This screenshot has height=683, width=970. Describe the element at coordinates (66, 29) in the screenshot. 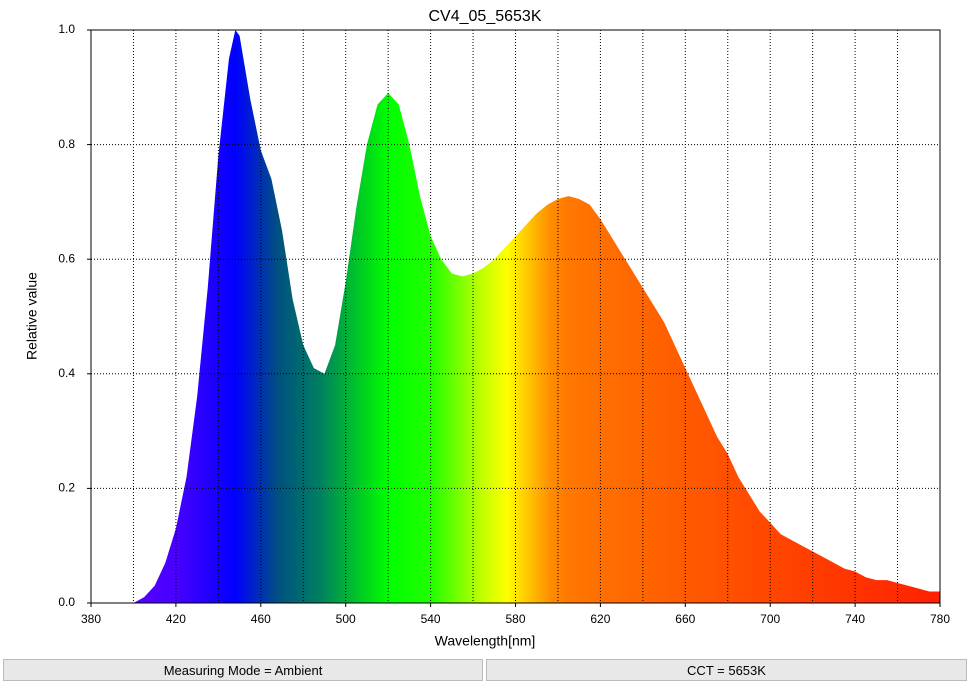

I see `y-tick-label: 1.0` at that location.